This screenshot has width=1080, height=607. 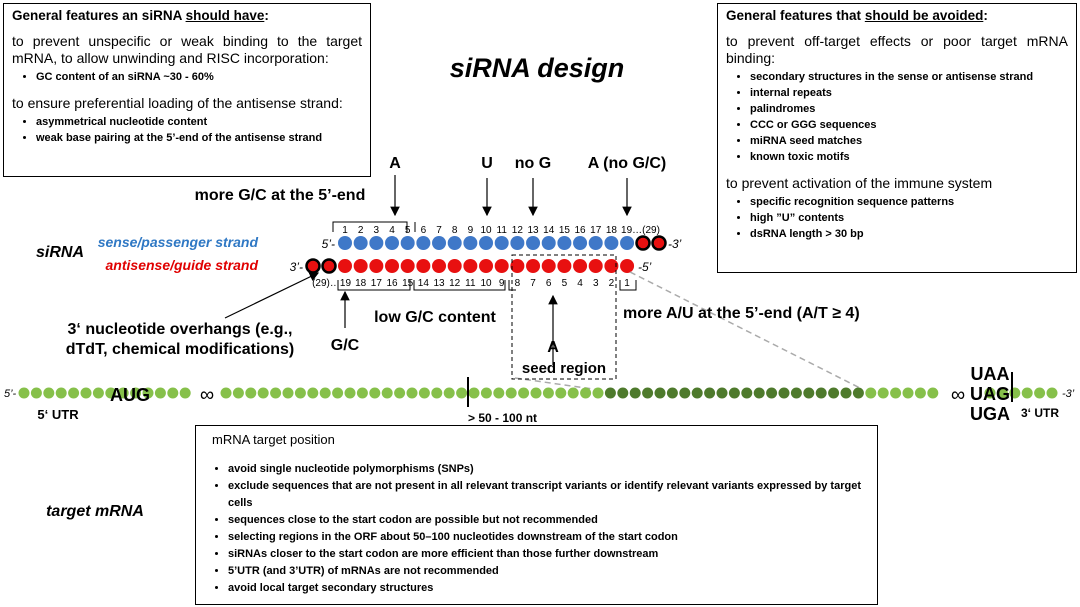 What do you see at coordinates (909, 218) in the screenshot?
I see `bullet: high ”U” contents` at bounding box center [909, 218].